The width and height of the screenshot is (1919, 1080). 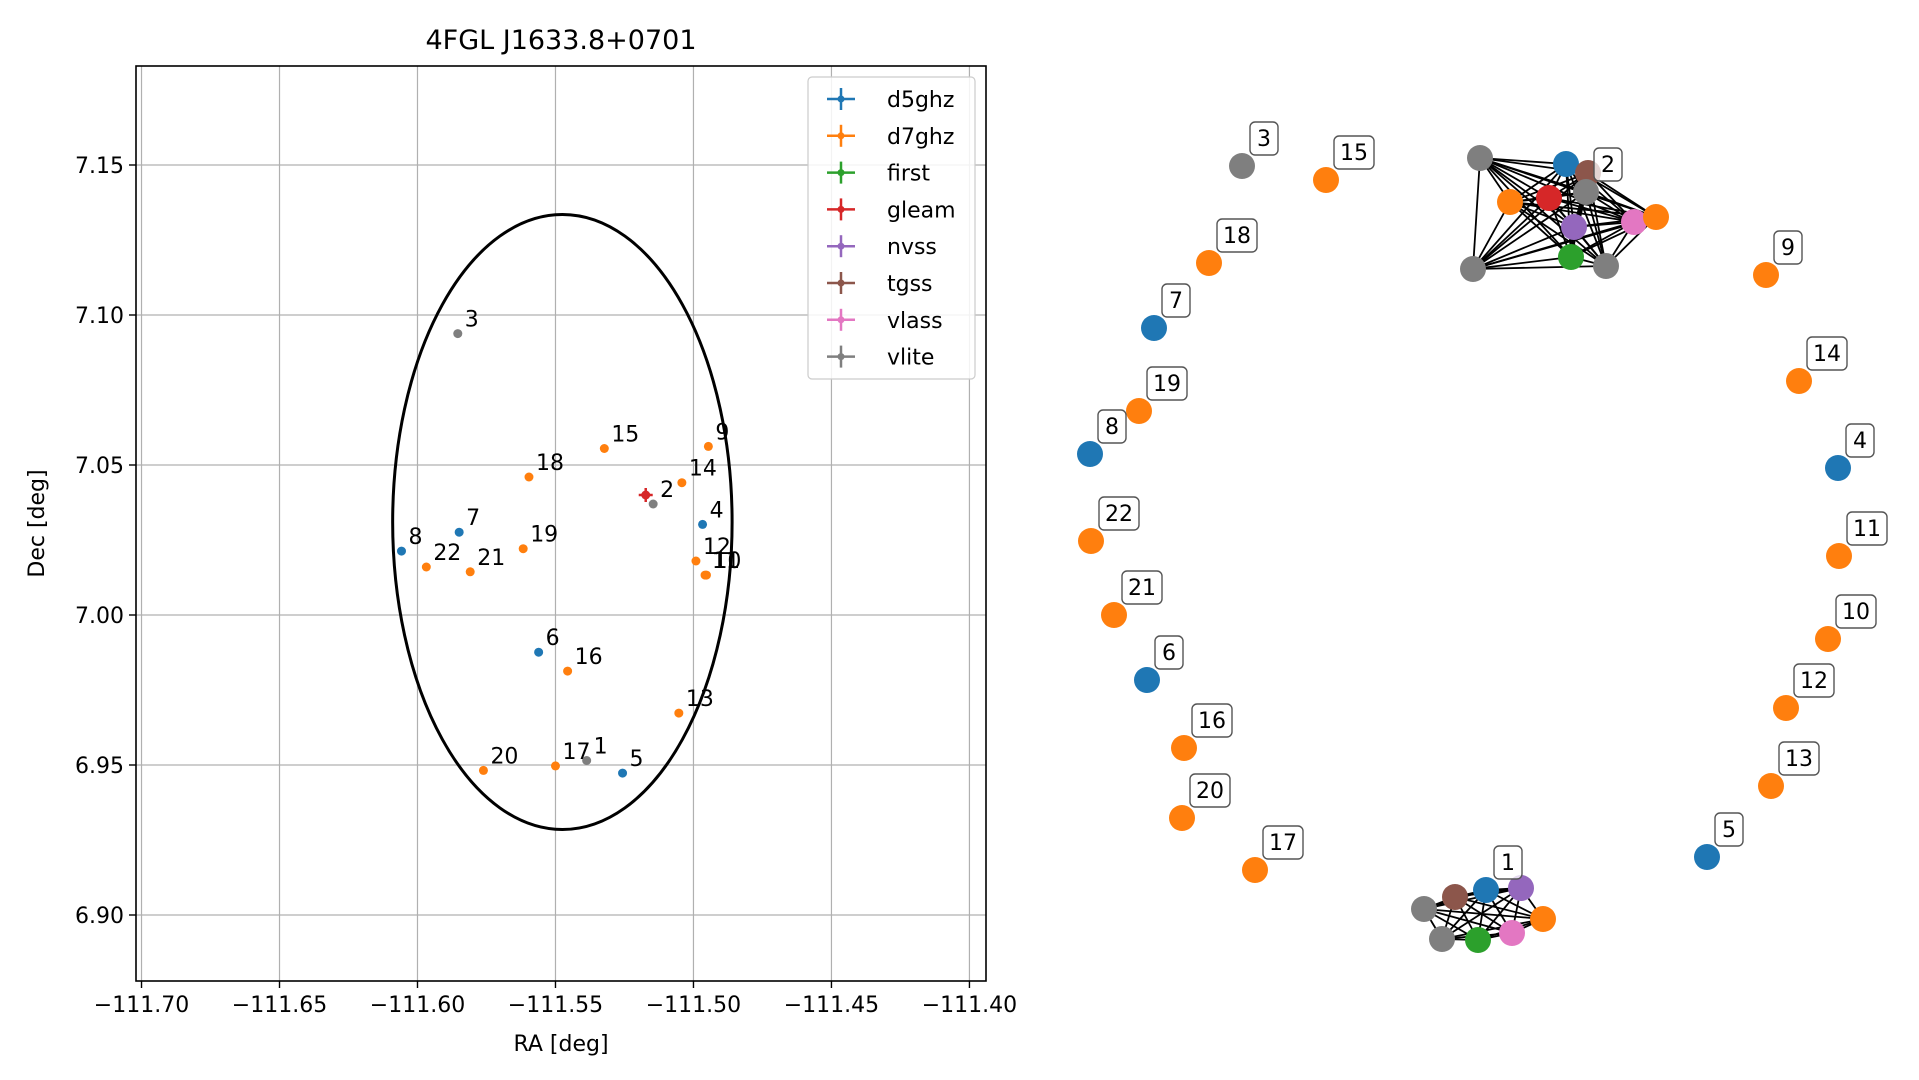 I want to click on node-label: 21, so click(x=1142, y=588).